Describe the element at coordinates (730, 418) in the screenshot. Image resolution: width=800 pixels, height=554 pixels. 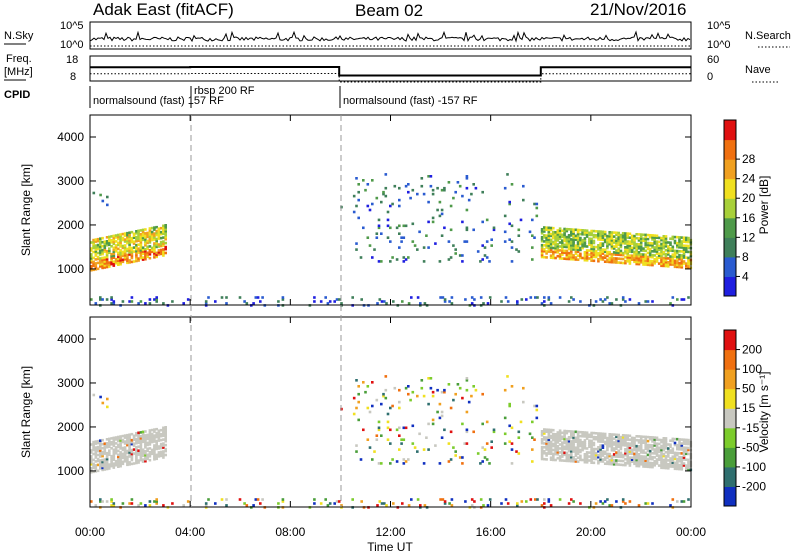
I see `colorbar-frame` at that location.